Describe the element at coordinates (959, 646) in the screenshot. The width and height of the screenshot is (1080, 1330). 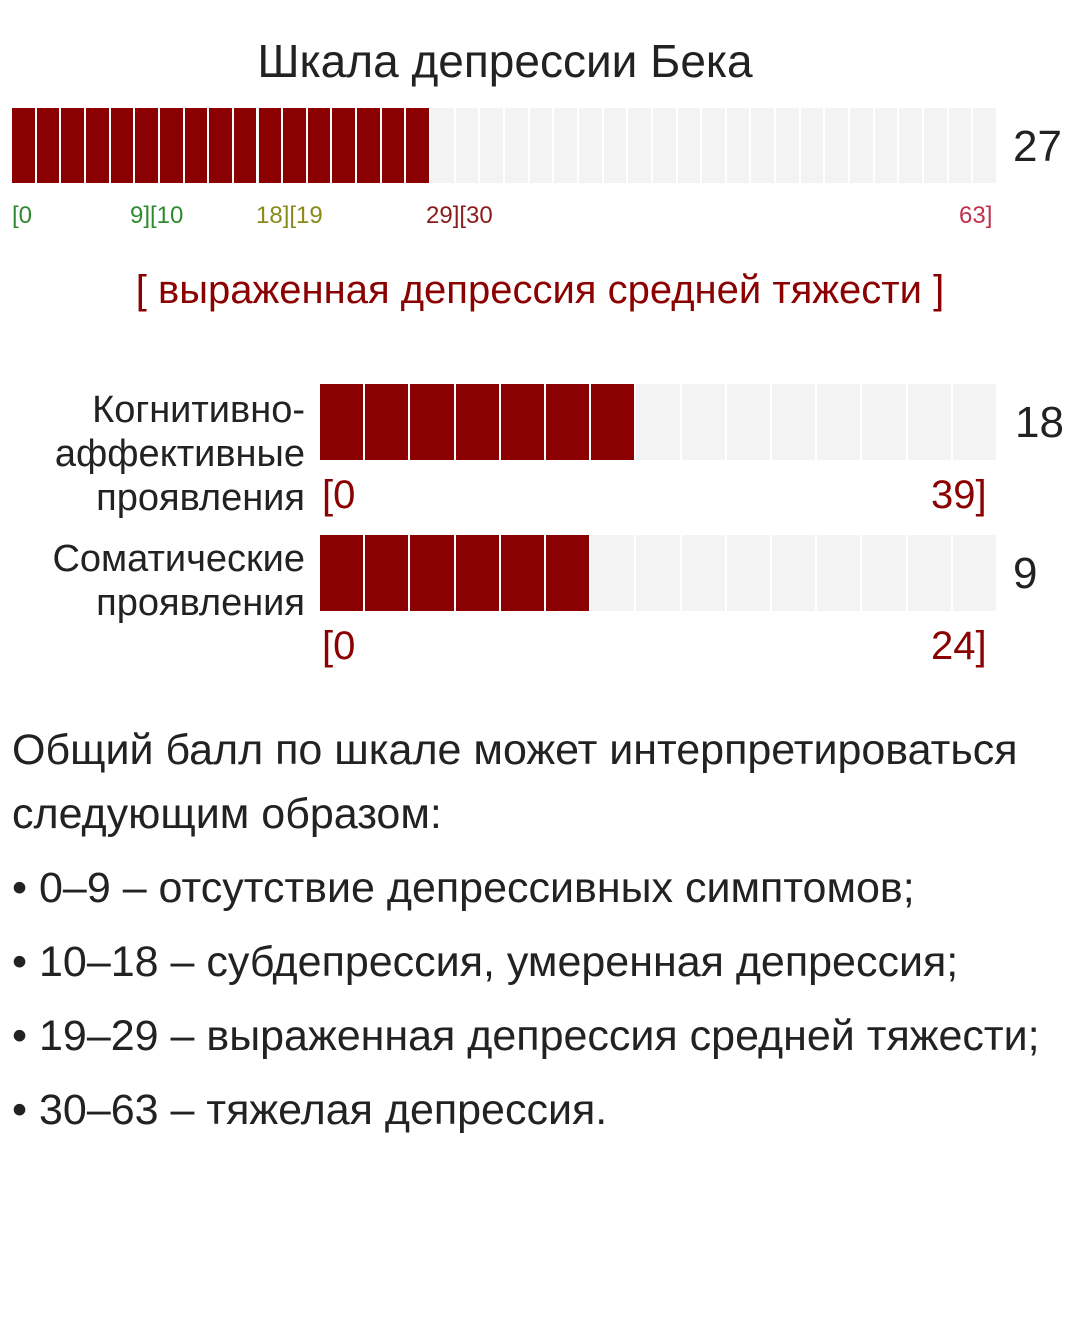
I see `somatic-range-end: 24]` at that location.